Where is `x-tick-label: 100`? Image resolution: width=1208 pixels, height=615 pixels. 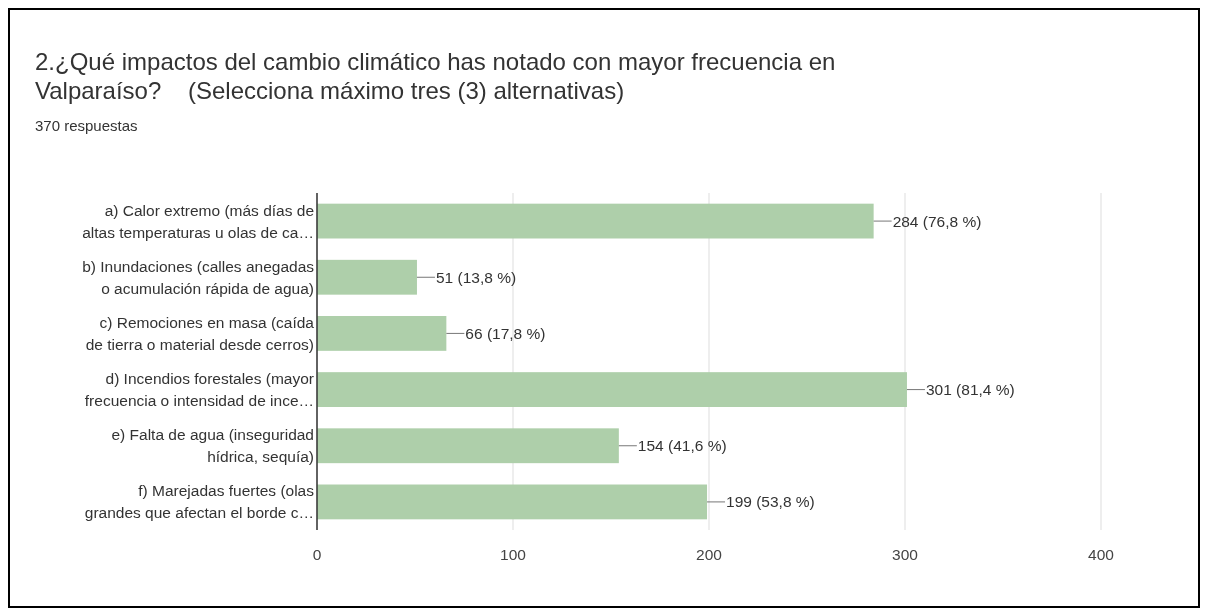 x-tick-label: 100 is located at coordinates (513, 554).